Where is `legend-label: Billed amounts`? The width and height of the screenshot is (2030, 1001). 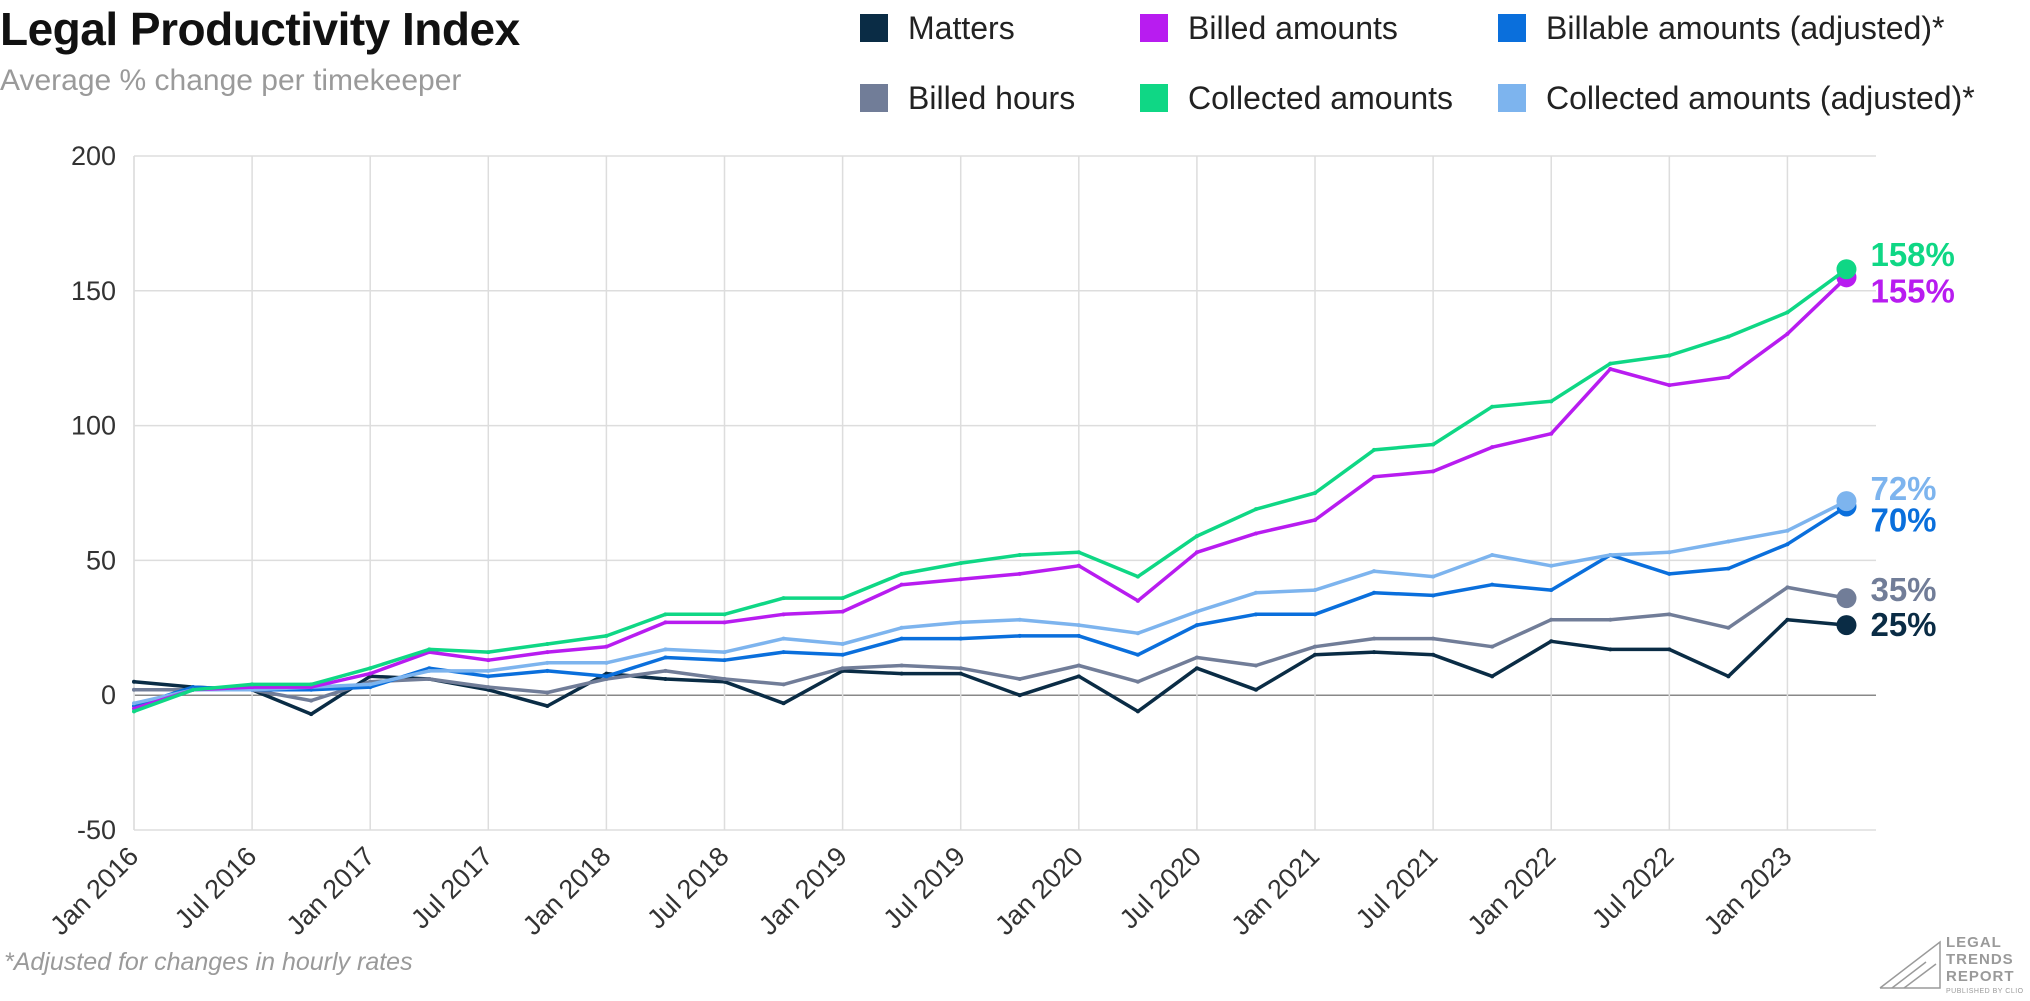 legend-label: Billed amounts is located at coordinates (1293, 27).